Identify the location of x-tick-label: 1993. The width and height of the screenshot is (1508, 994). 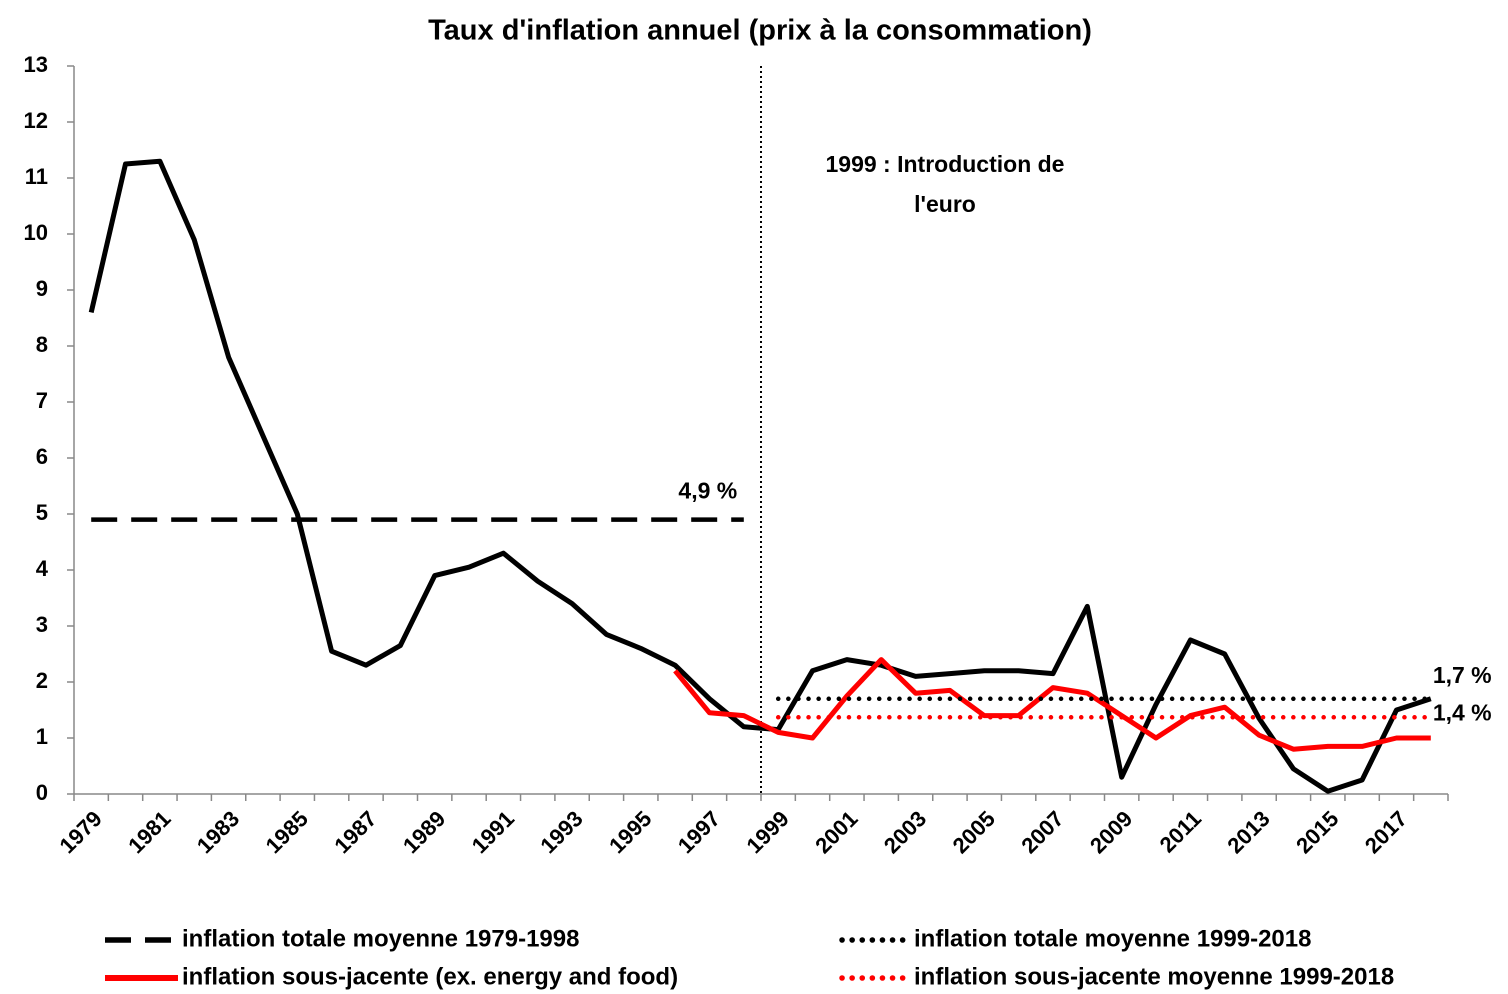
(561, 832).